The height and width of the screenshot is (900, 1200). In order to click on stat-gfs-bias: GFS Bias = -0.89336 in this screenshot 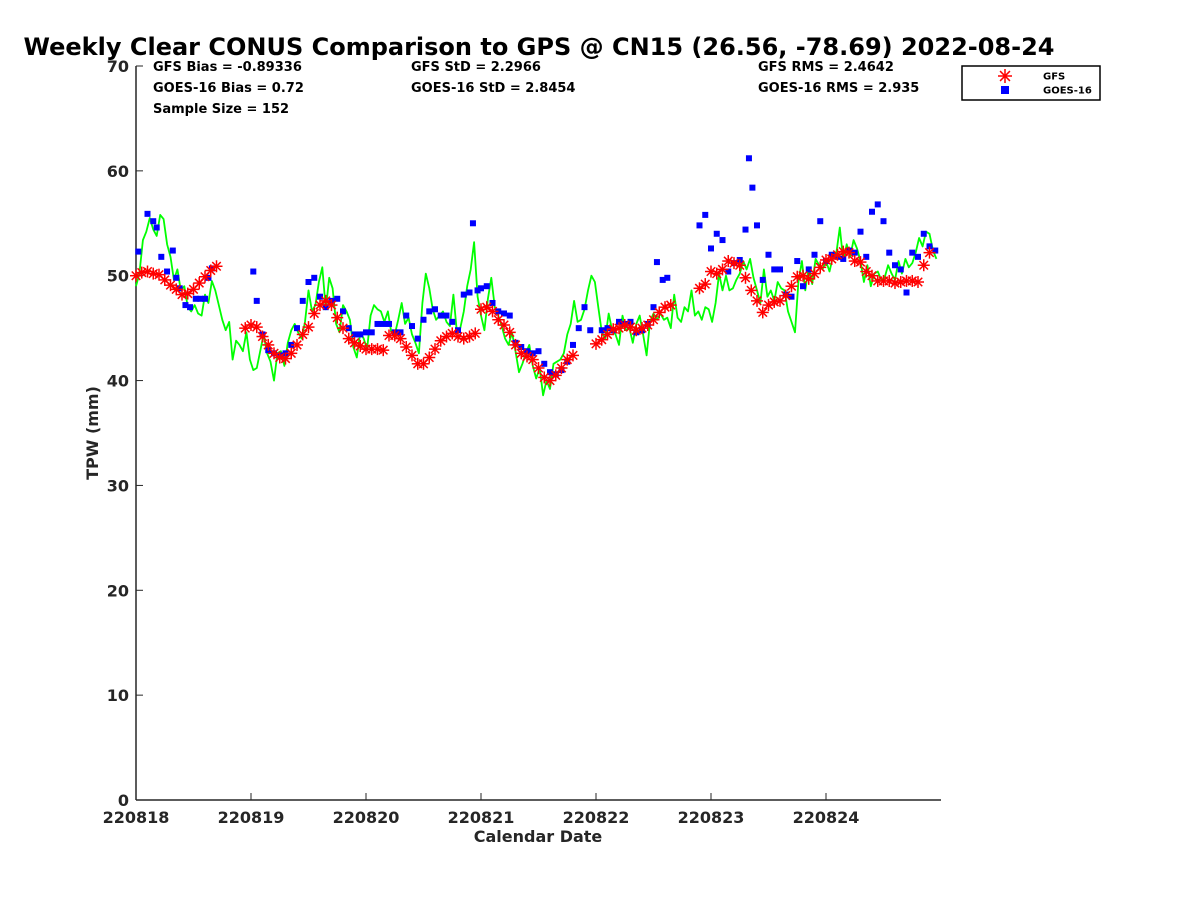, I will do `click(227, 67)`.